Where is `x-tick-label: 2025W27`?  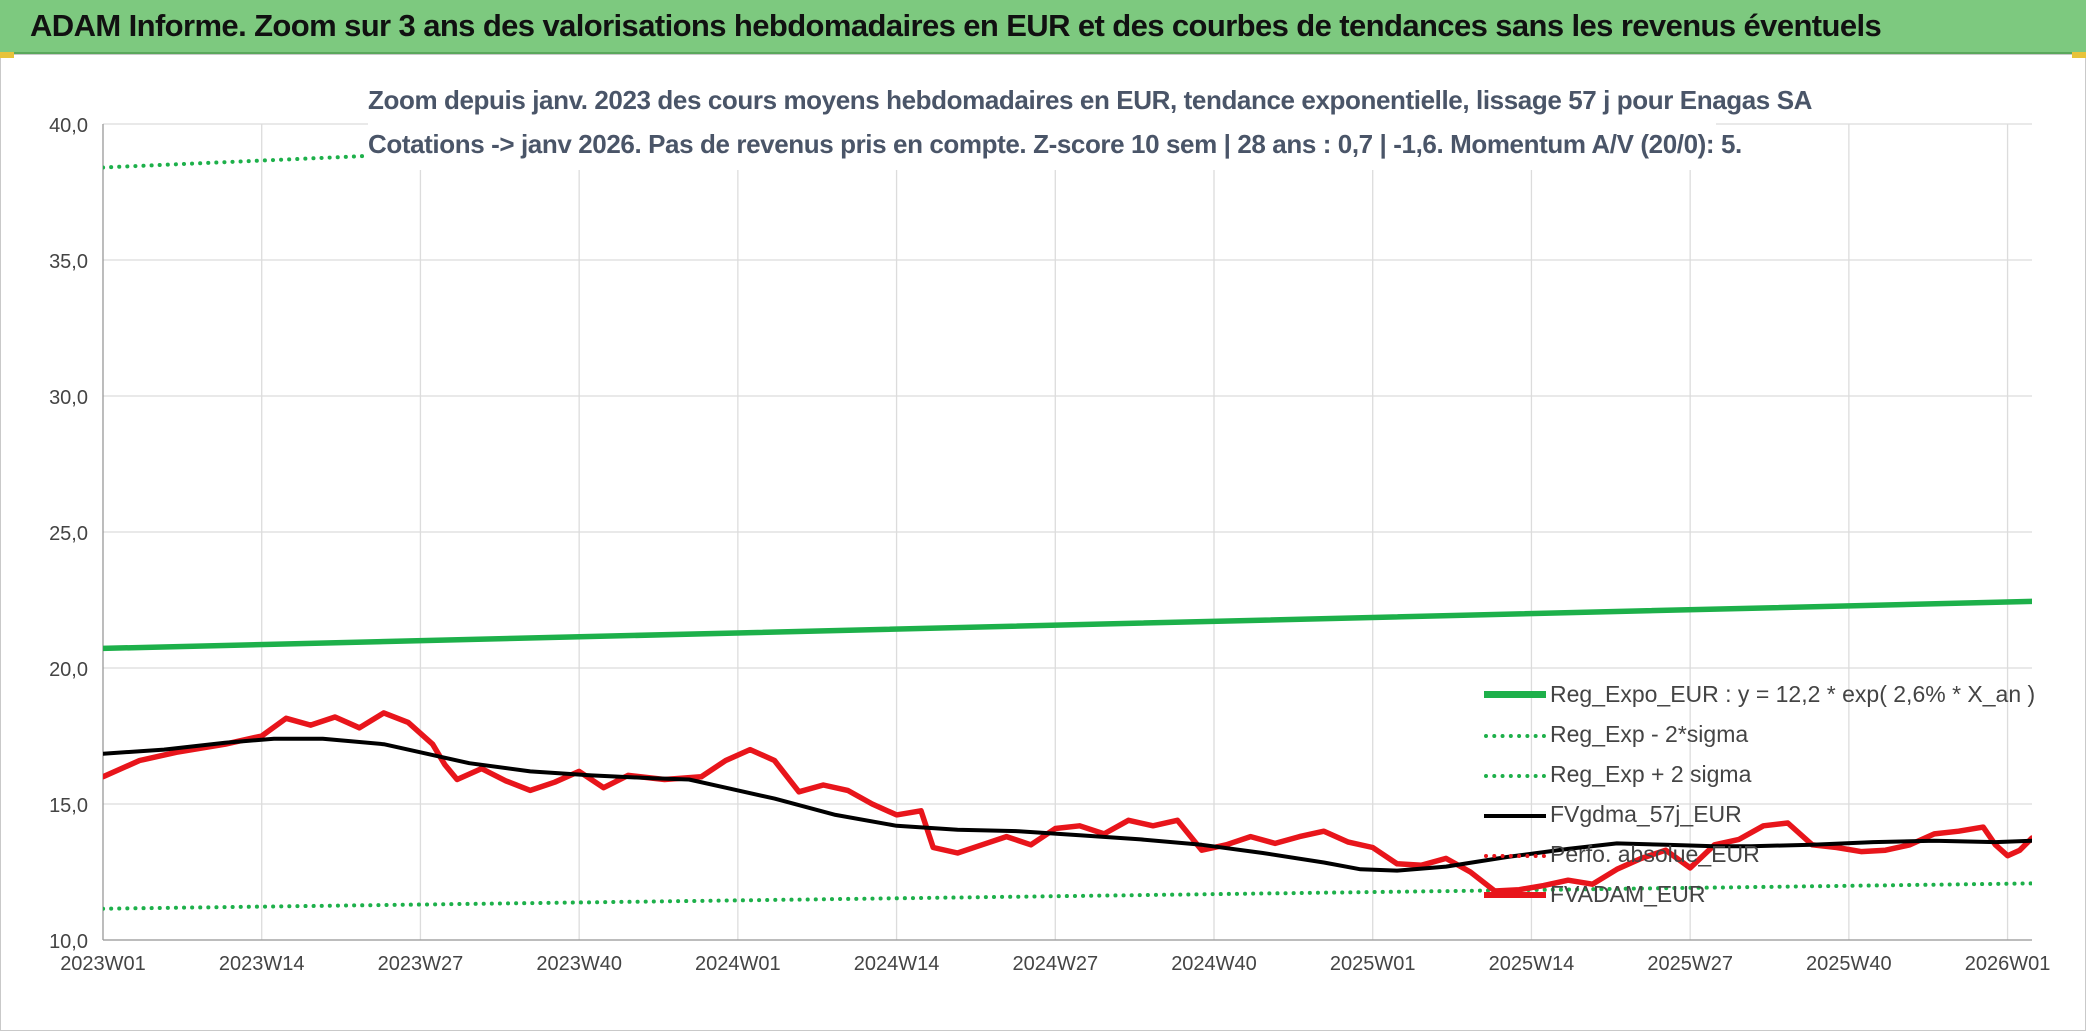 x-tick-label: 2025W27 is located at coordinates (1690, 964).